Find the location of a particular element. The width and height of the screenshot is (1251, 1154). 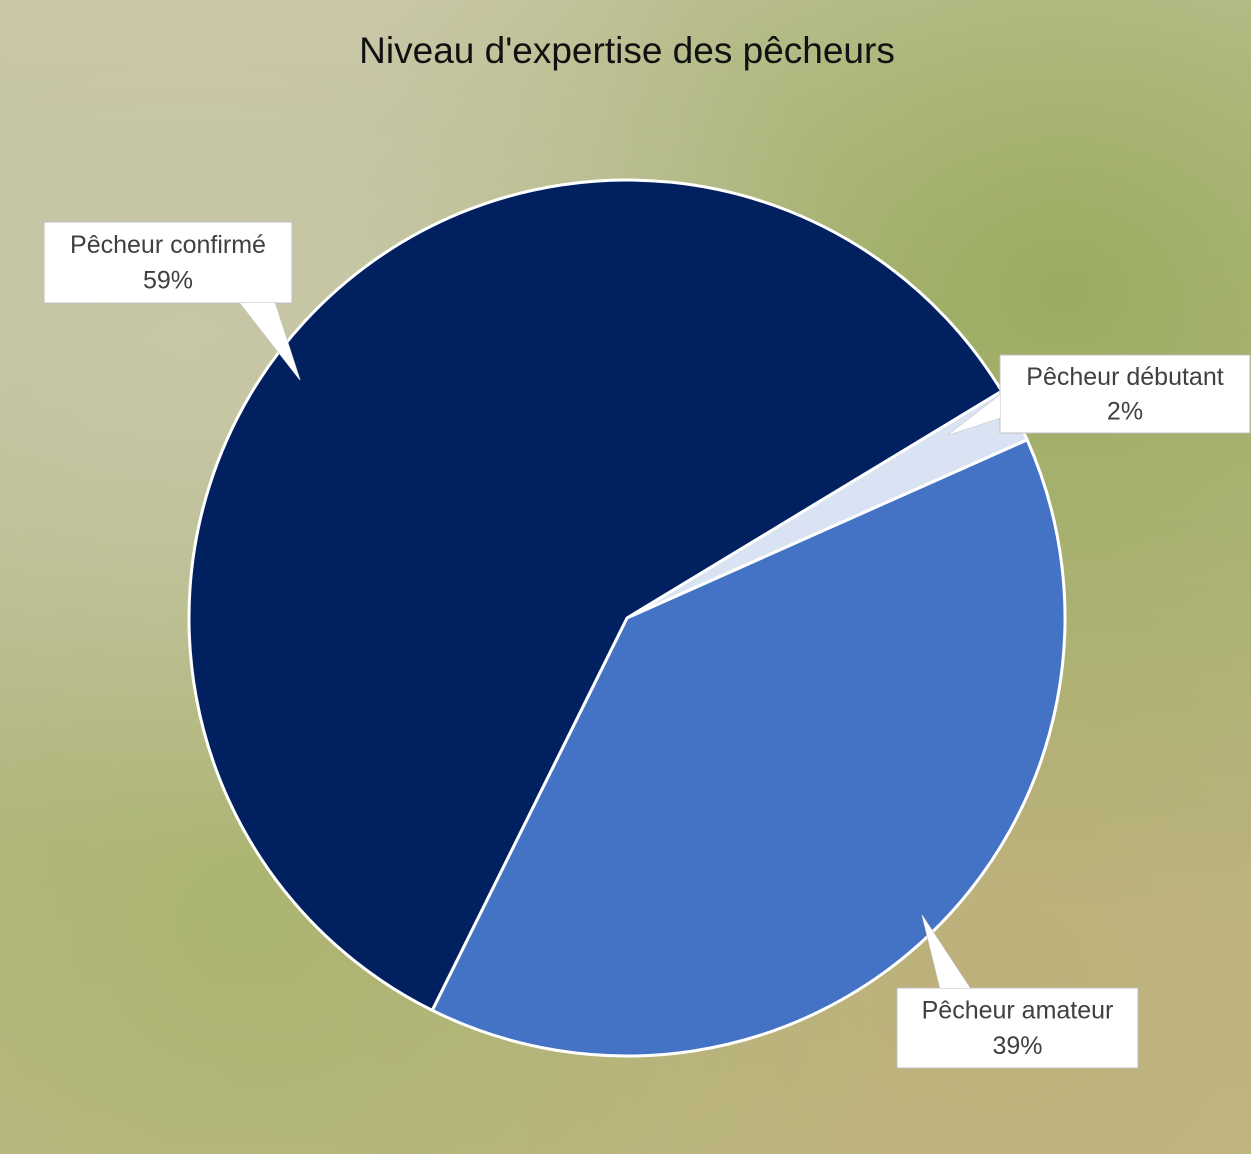

data-label-name: Pêcheur confirmé is located at coordinates (168, 245).